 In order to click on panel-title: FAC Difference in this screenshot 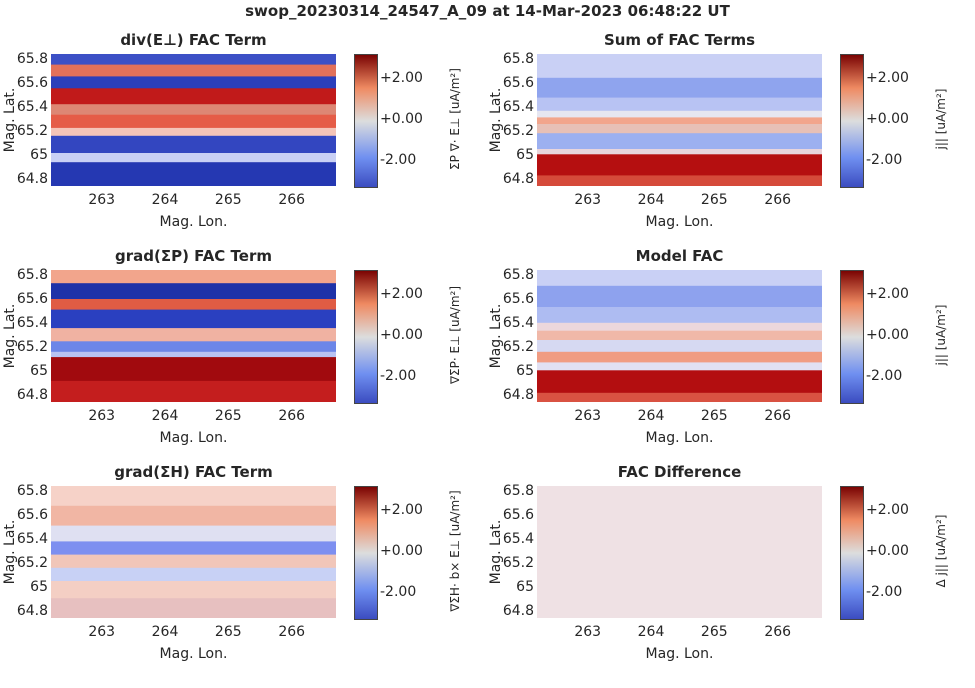, I will do `click(679, 472)`.